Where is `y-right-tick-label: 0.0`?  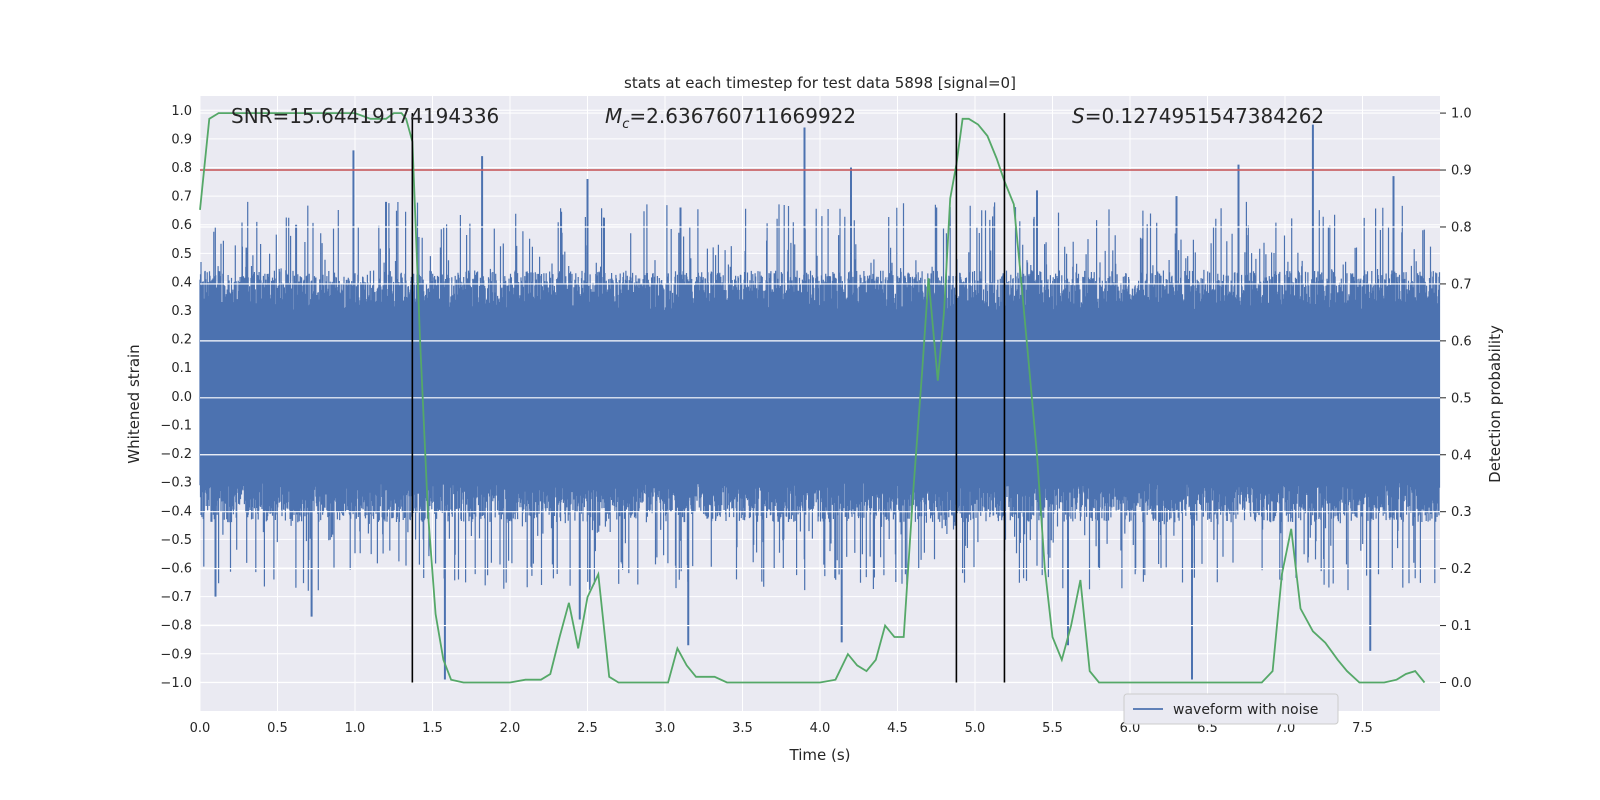 y-right-tick-label: 0.0 is located at coordinates (1461, 683).